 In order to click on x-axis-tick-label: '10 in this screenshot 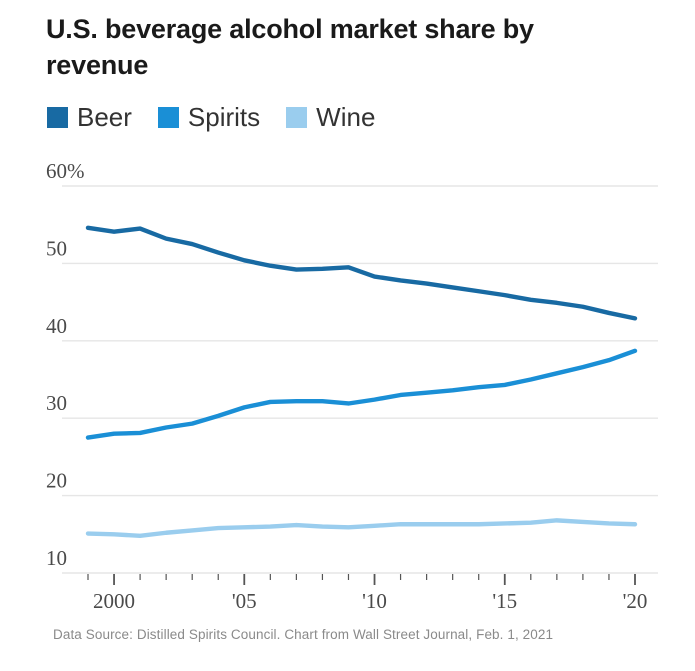, I will do `click(374, 601)`.